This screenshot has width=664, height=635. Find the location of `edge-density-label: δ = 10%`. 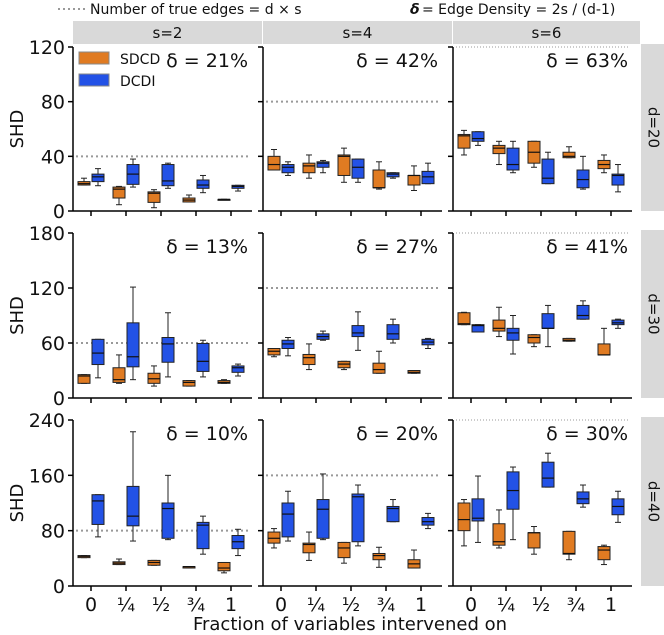

edge-density-label: δ = 10% is located at coordinates (207, 434).